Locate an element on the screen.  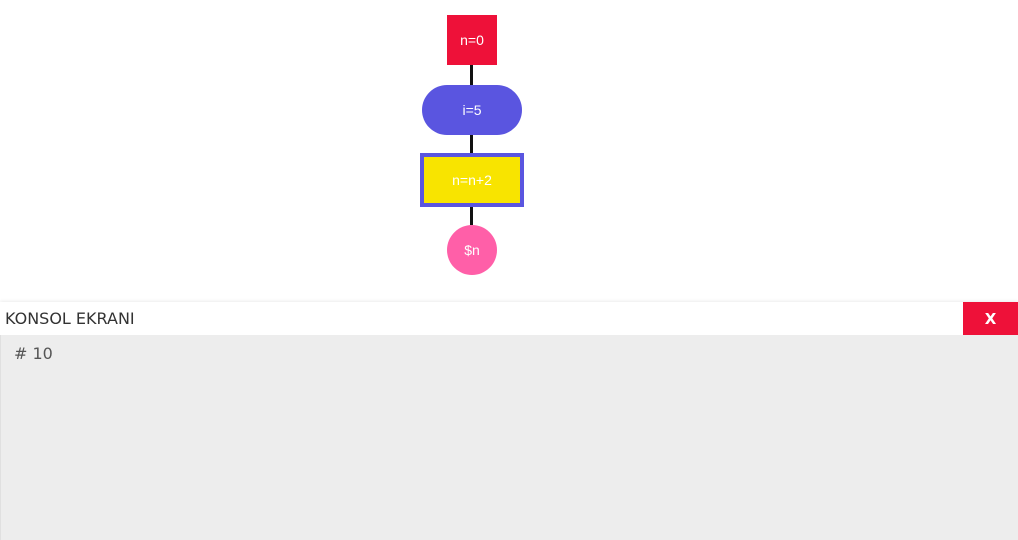
node-loop-label: i=5 is located at coordinates (472, 110).